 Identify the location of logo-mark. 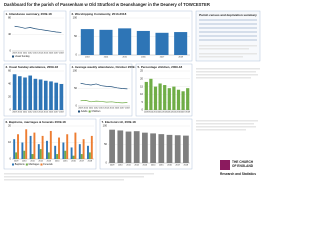
(225, 165).